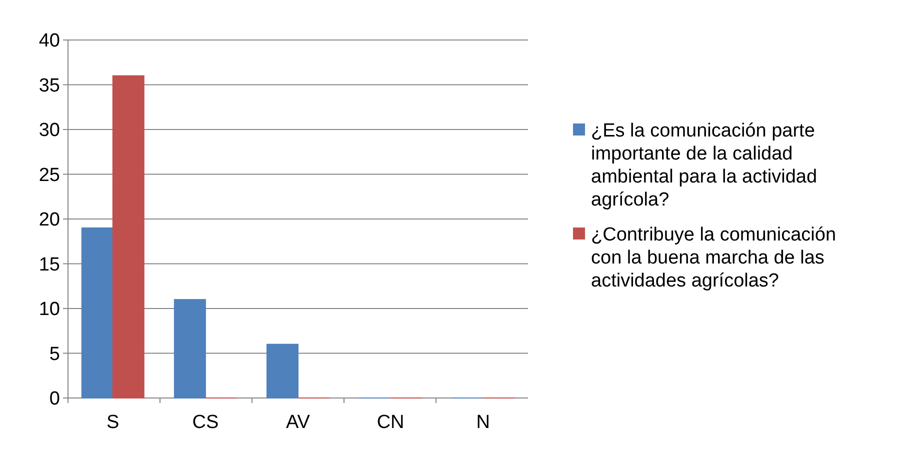  What do you see at coordinates (483, 422) in the screenshot?
I see `x-tick-label: N` at bounding box center [483, 422].